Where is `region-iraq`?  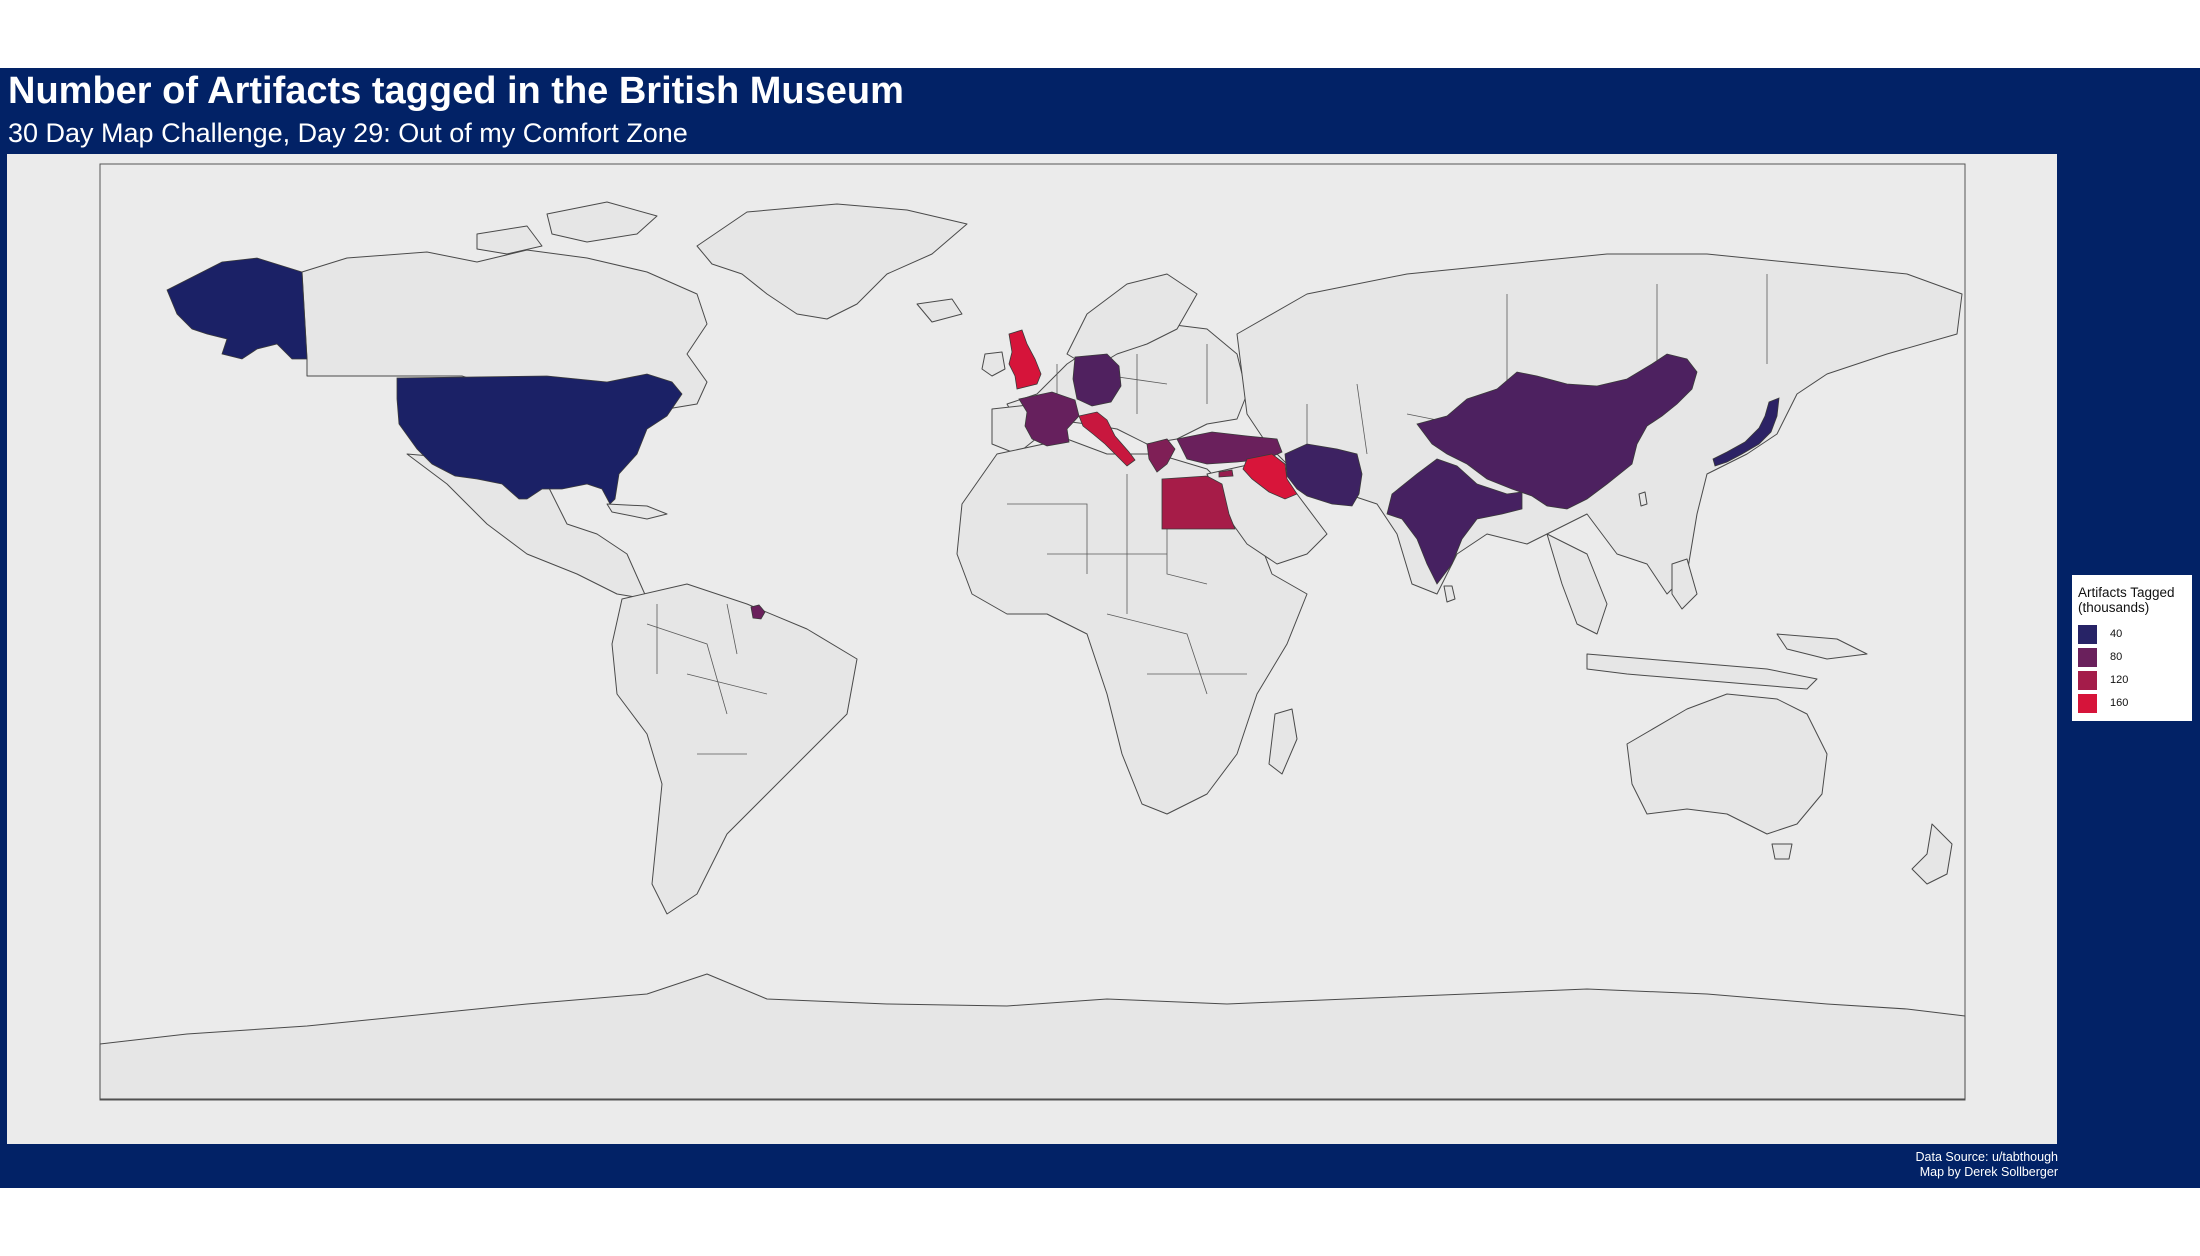 region-iraq is located at coordinates (1270, 476).